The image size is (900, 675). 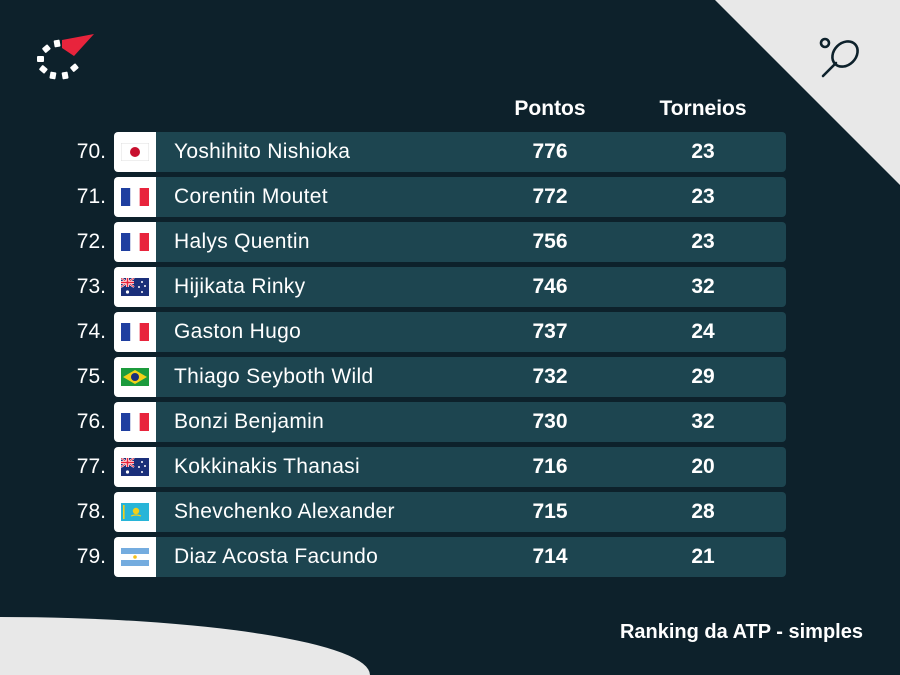 What do you see at coordinates (703, 511) in the screenshot?
I see `player-tournaments: 28` at bounding box center [703, 511].